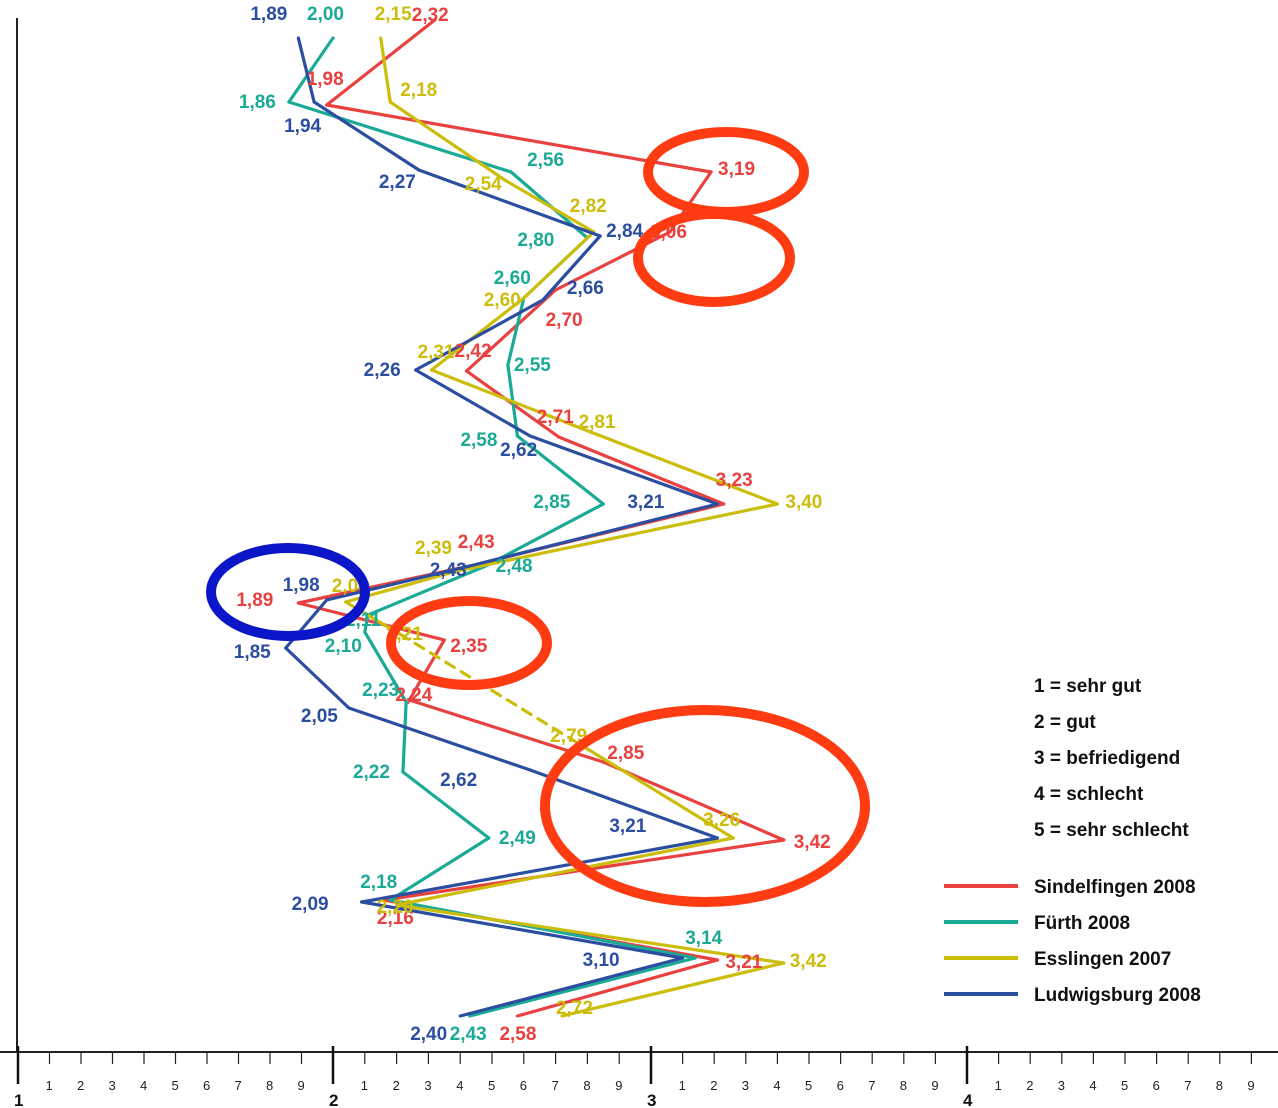 The width and height of the screenshot is (1278, 1108). What do you see at coordinates (502, 300) in the screenshot?
I see `data-label: 2,60` at bounding box center [502, 300].